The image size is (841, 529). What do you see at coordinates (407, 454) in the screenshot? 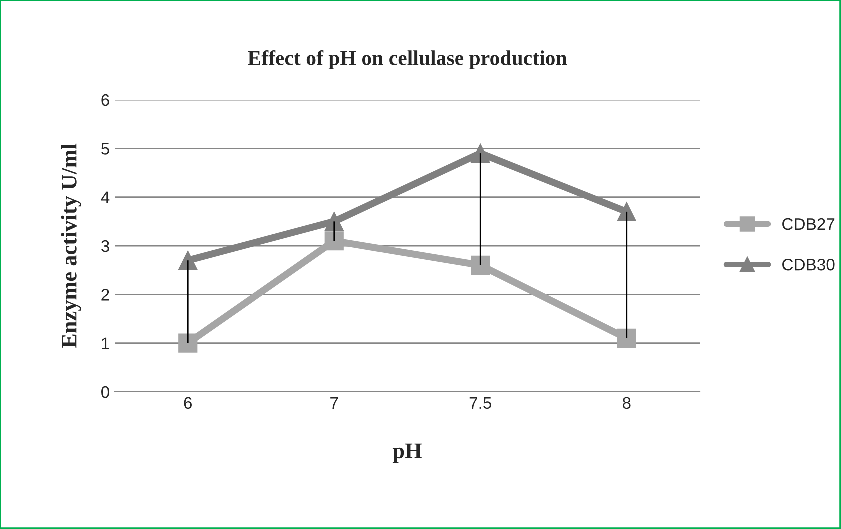
I see `x-axis-title: pH` at bounding box center [407, 454].